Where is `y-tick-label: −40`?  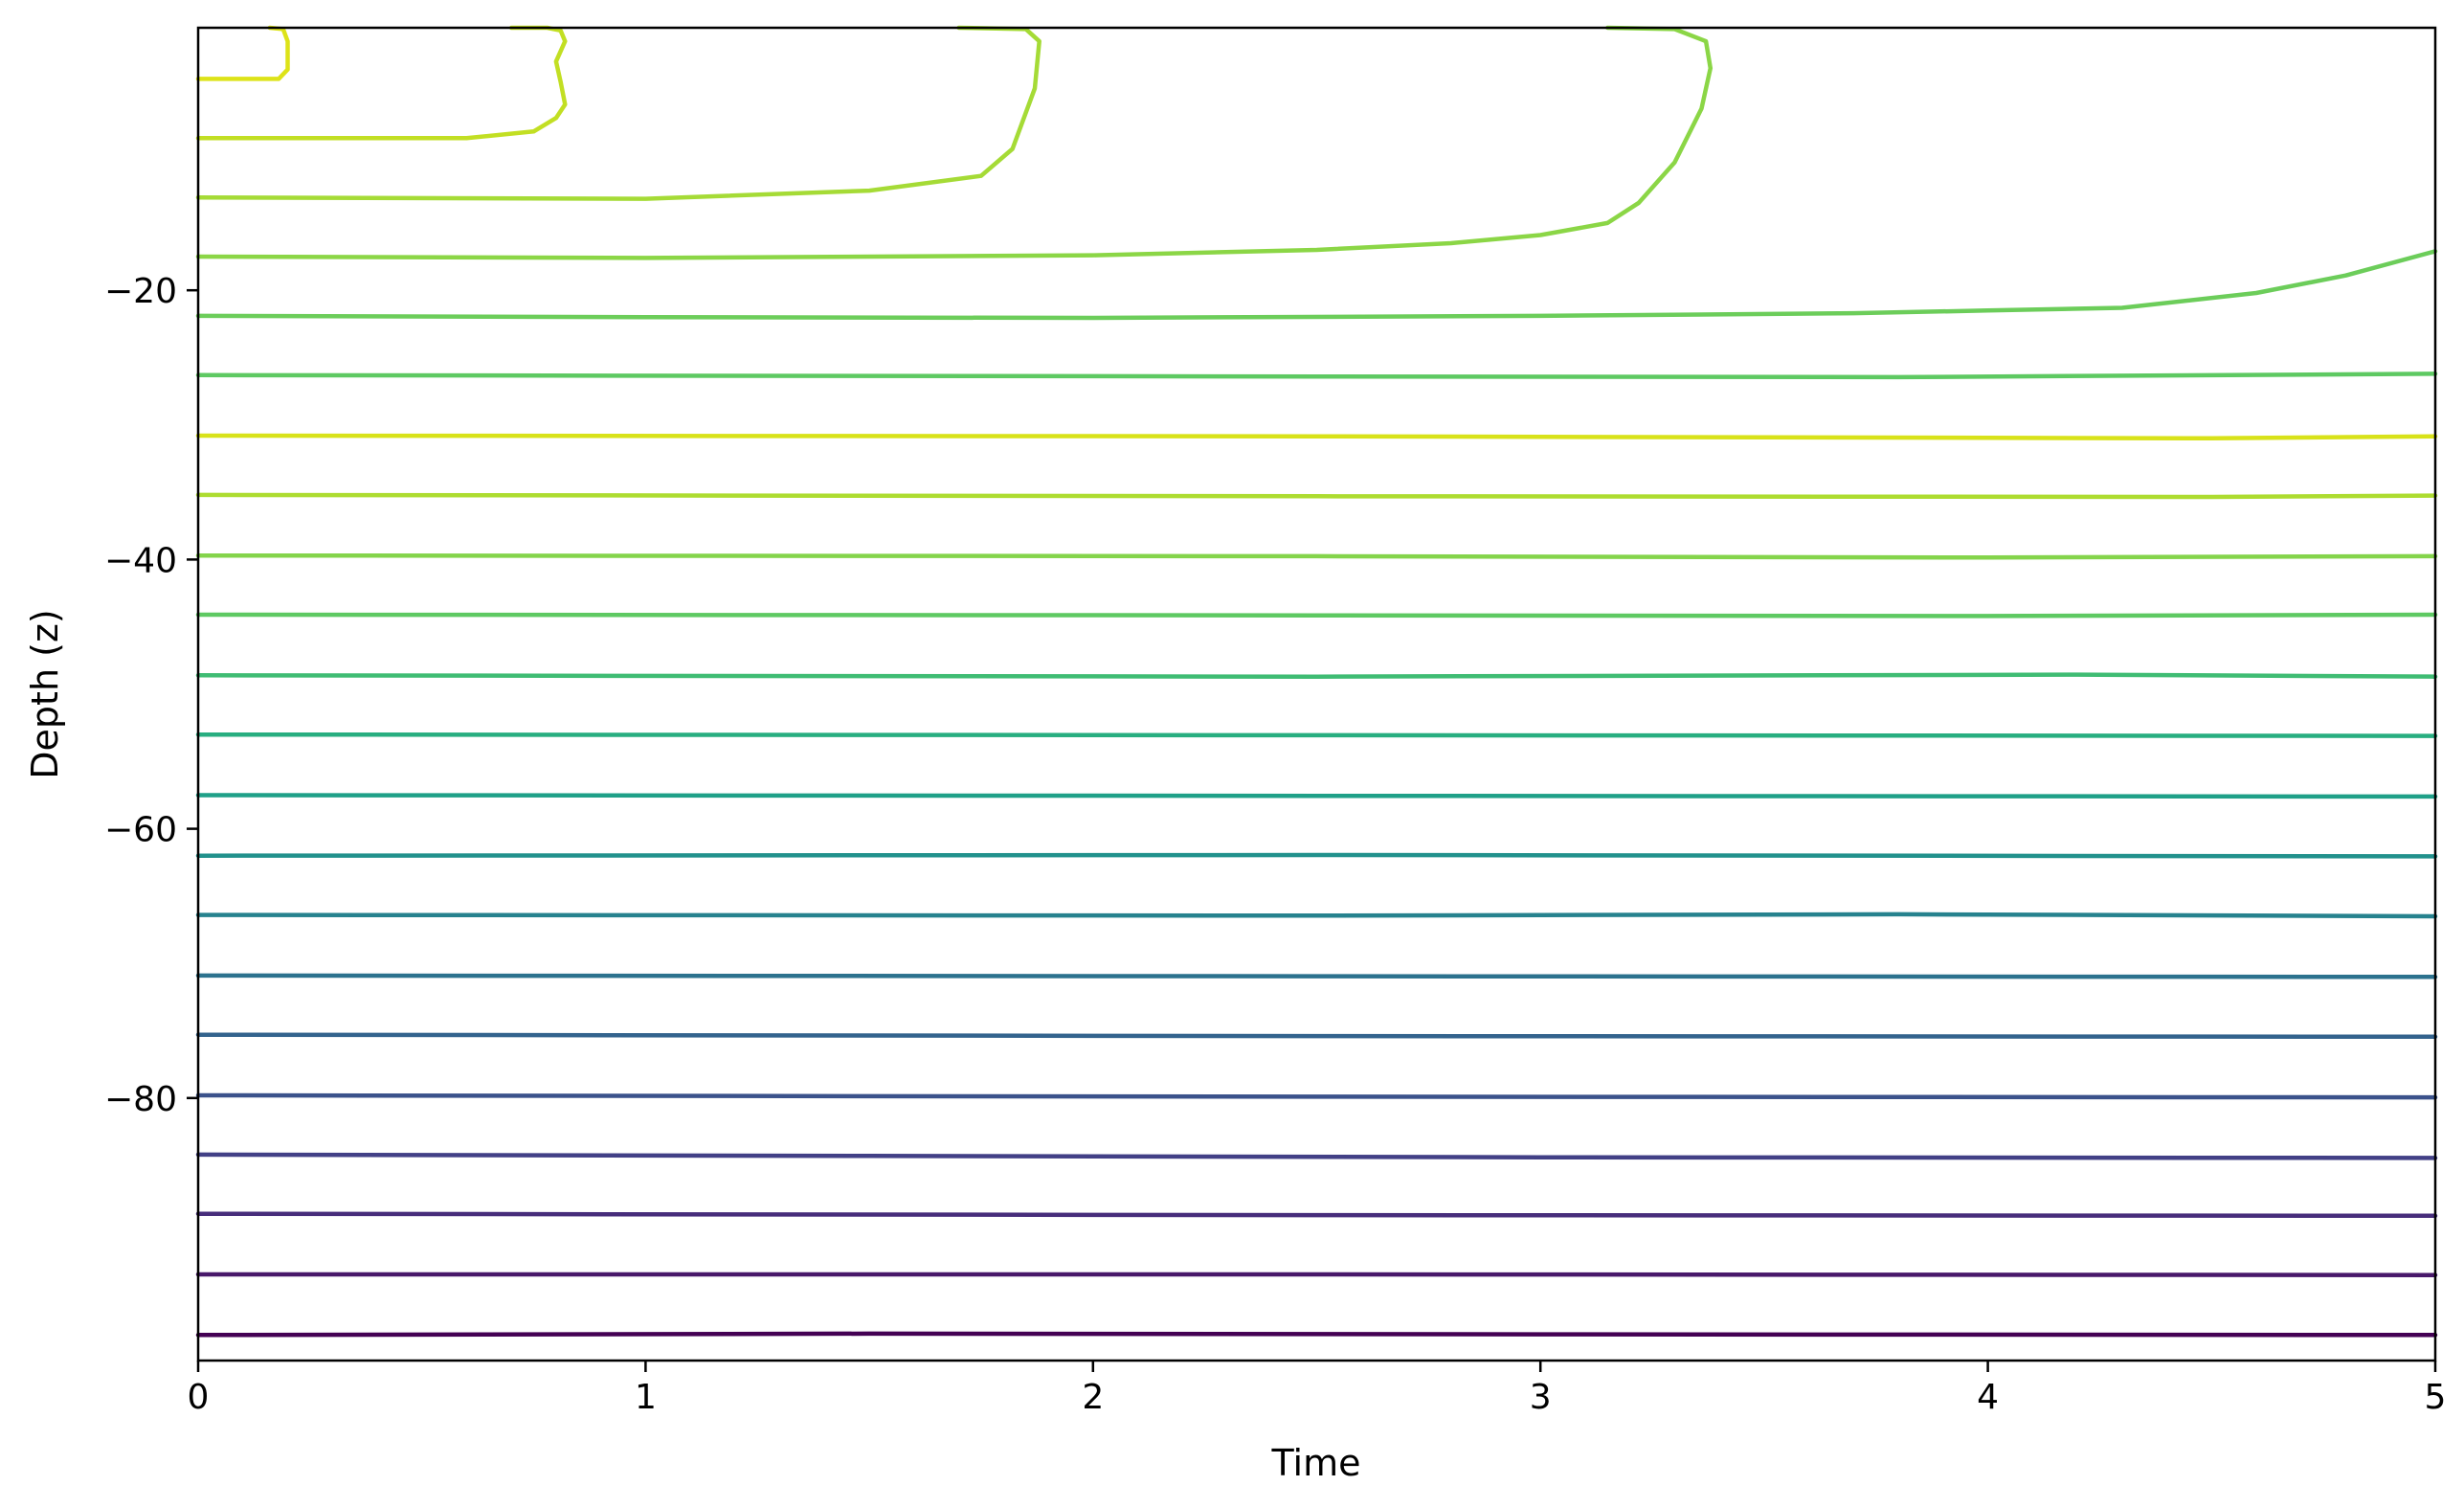
y-tick-label: −40 is located at coordinates (141, 560).